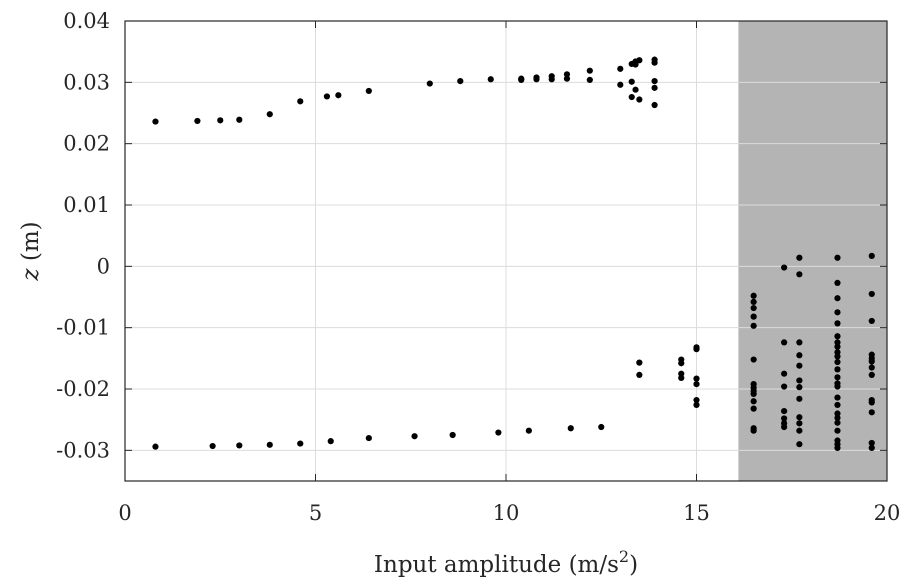 This screenshot has width=904, height=584. What do you see at coordinates (506, 562) in the screenshot?
I see `x-axis-label: Input amplitude (m/s2)` at bounding box center [506, 562].